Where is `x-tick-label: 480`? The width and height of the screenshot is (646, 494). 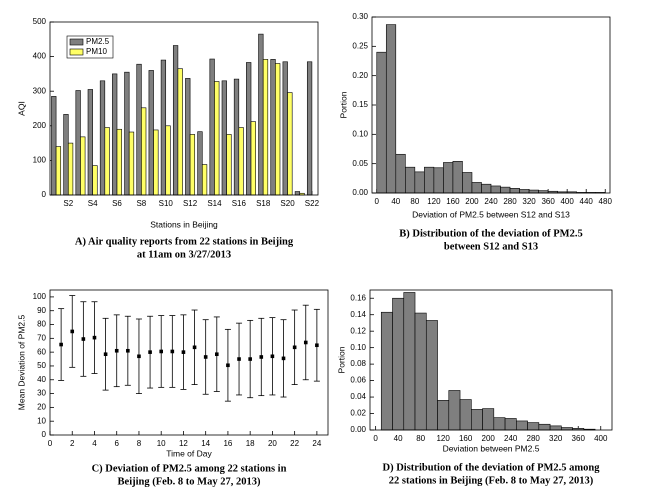
x-tick-label: 480 is located at coordinates (606, 201).